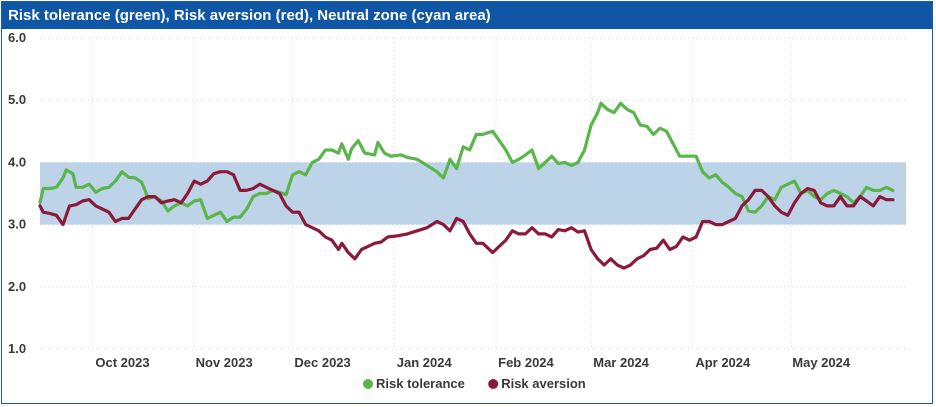 The width and height of the screenshot is (936, 407). Describe the element at coordinates (122, 362) in the screenshot. I see `x-tick-label: Oct 2023` at that location.